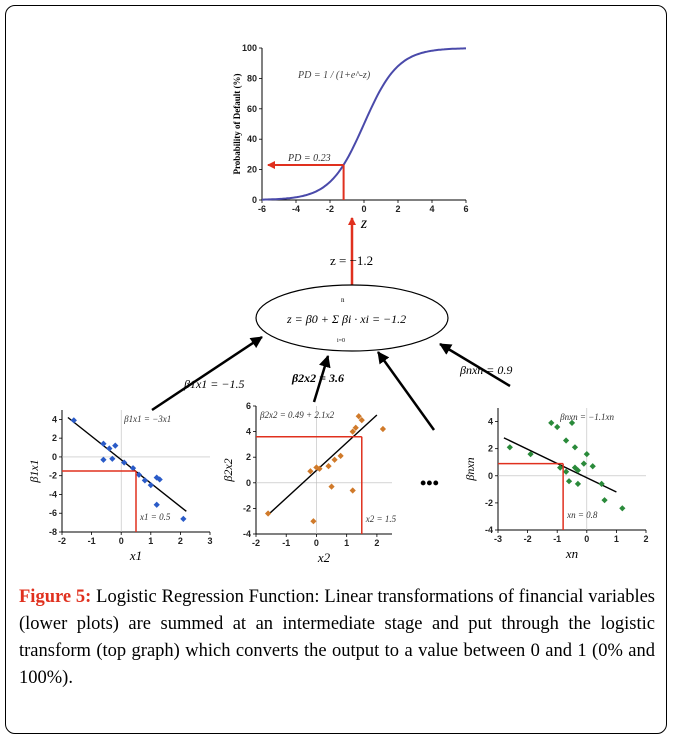 The image size is (675, 740). What do you see at coordinates (309, 158) in the screenshot?
I see `pd-annotation: PD = 0.23` at bounding box center [309, 158].